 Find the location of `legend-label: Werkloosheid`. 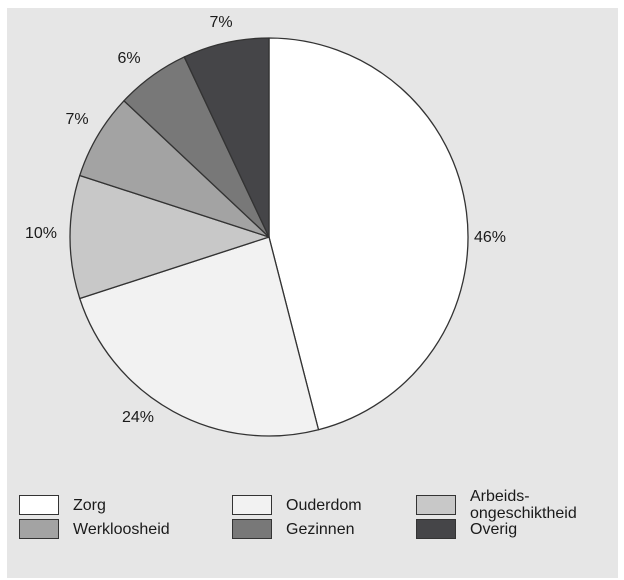

legend-label: Werkloosheid is located at coordinates (121, 529).